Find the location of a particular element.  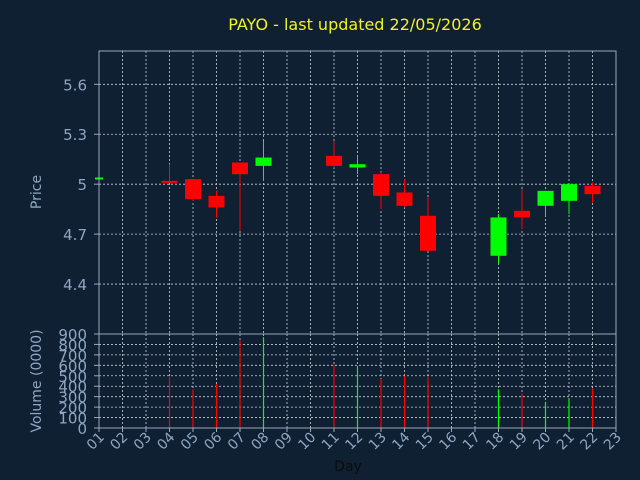

x-tick-label: 09 is located at coordinates (284, 442).